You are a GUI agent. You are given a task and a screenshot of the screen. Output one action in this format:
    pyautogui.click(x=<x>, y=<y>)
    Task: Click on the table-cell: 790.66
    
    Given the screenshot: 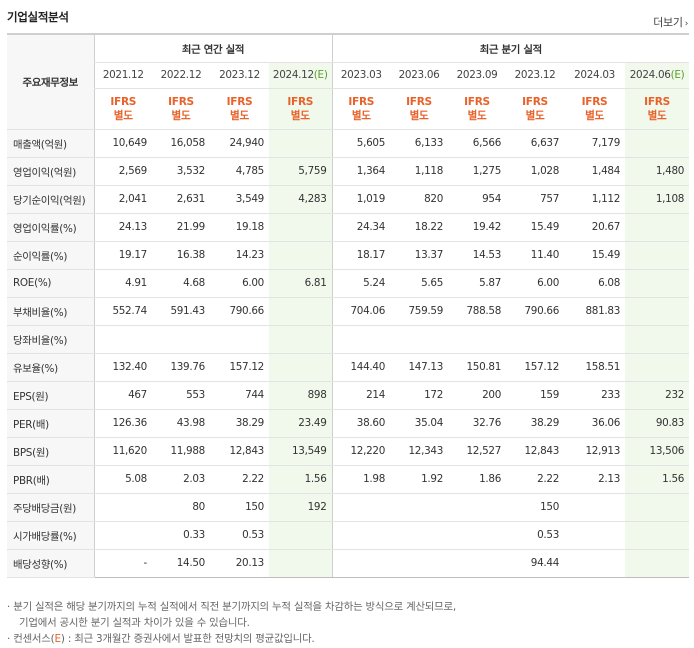 What is the action you would take?
    pyautogui.click(x=535, y=311)
    